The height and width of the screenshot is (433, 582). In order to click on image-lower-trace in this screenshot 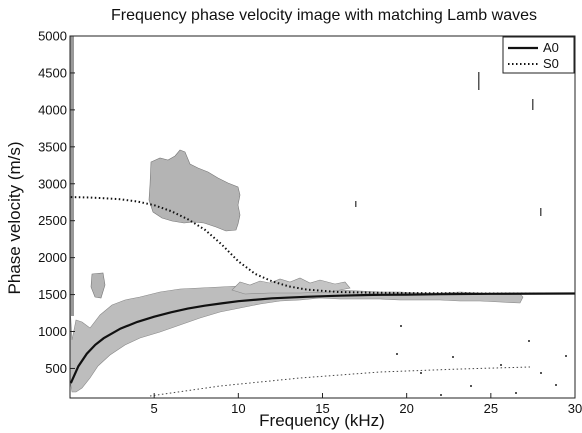, I will do `click(340, 381)`.